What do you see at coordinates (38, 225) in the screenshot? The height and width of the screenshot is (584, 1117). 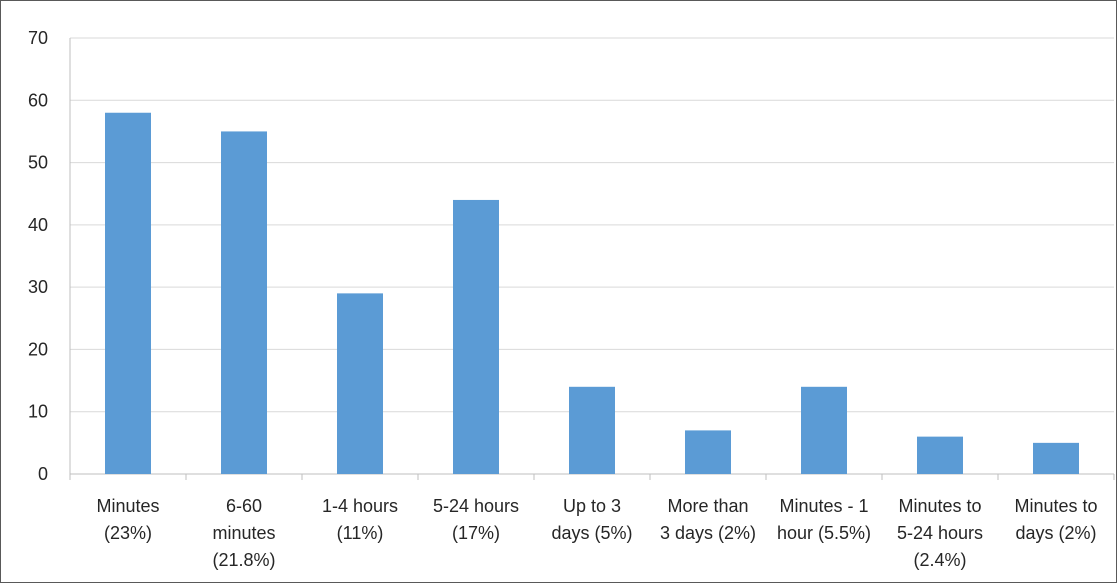 I see `y-tick-label: 40` at bounding box center [38, 225].